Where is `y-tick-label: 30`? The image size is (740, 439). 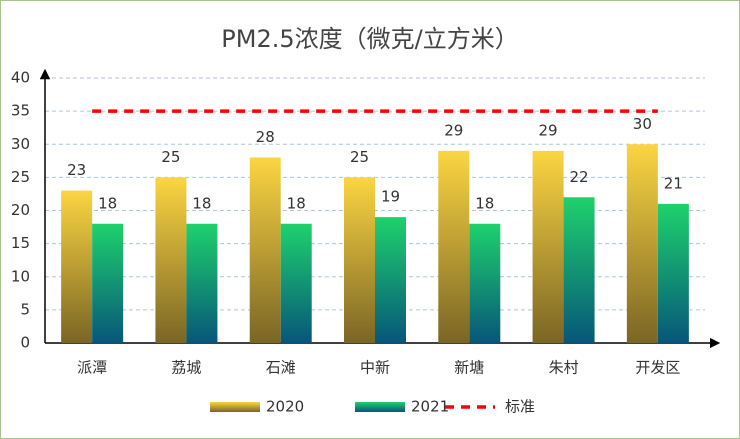 y-tick-label: 30 is located at coordinates (20, 144).